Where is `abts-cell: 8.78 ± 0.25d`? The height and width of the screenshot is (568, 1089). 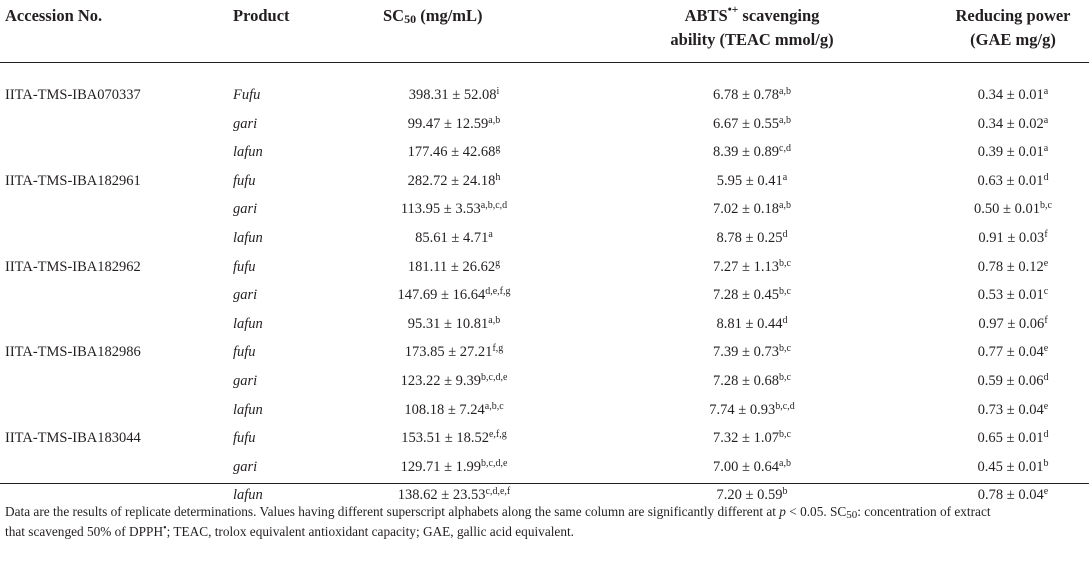 abts-cell: 8.78 ± 0.25d is located at coordinates (752, 238).